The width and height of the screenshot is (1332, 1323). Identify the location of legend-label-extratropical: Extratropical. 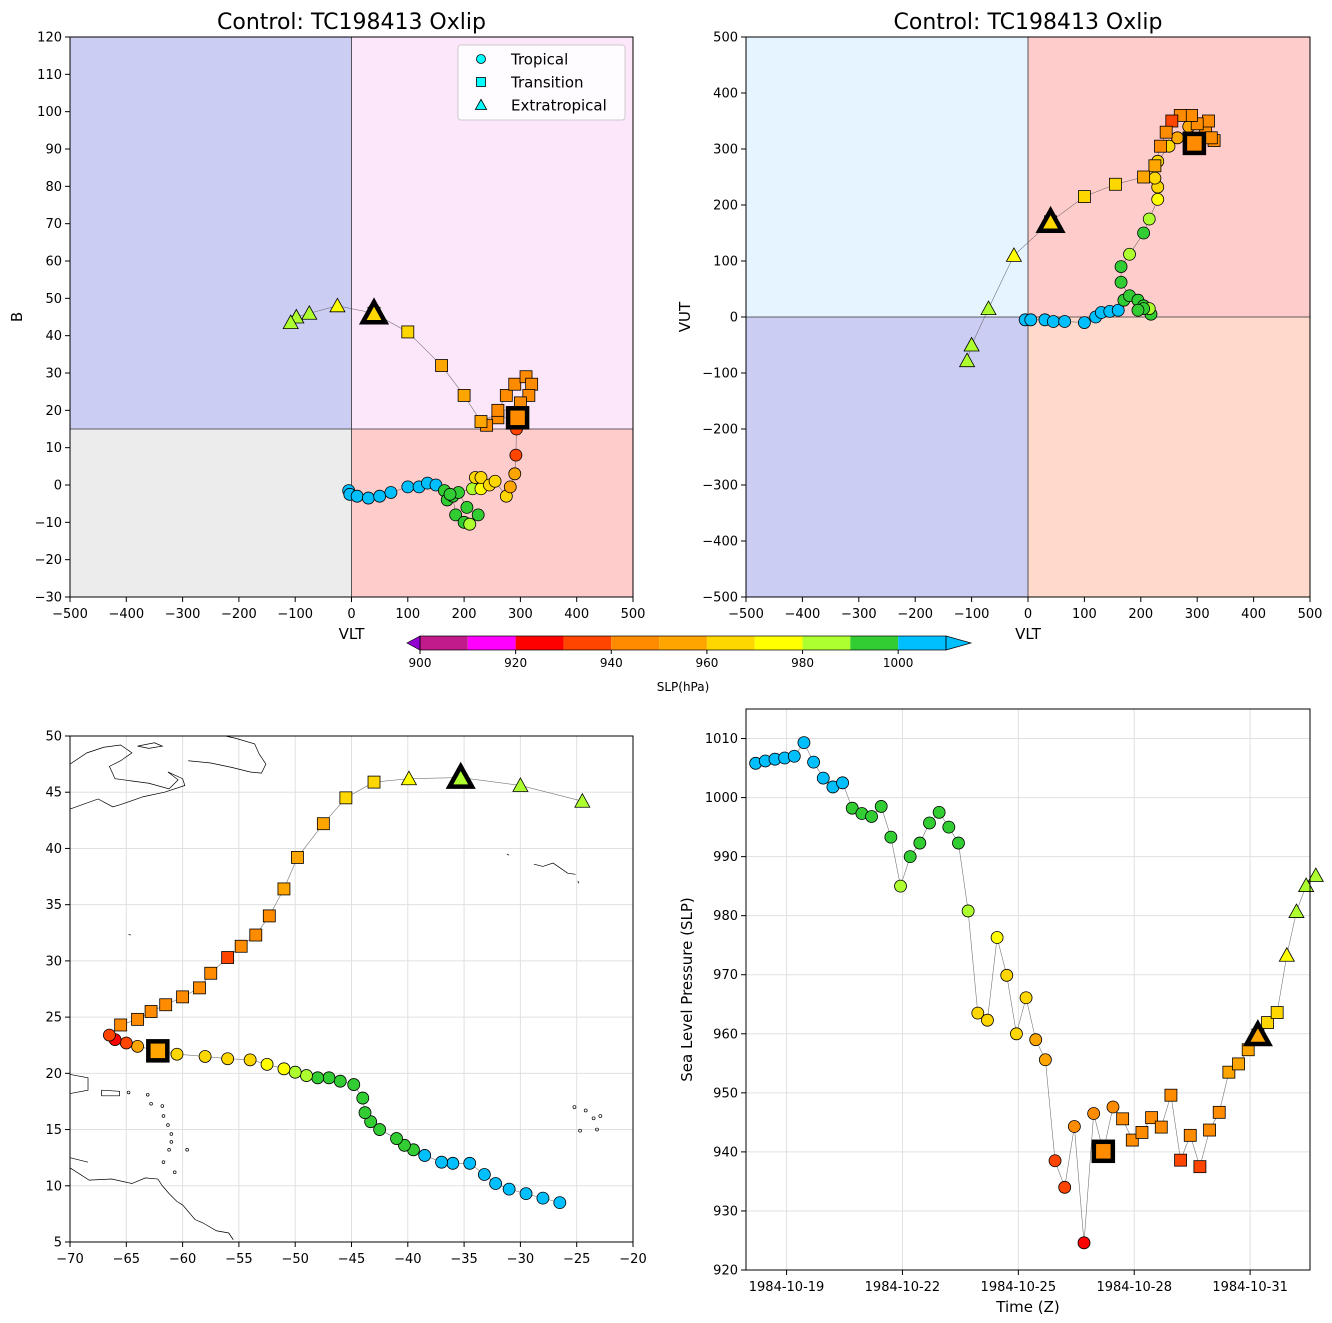
(559, 106).